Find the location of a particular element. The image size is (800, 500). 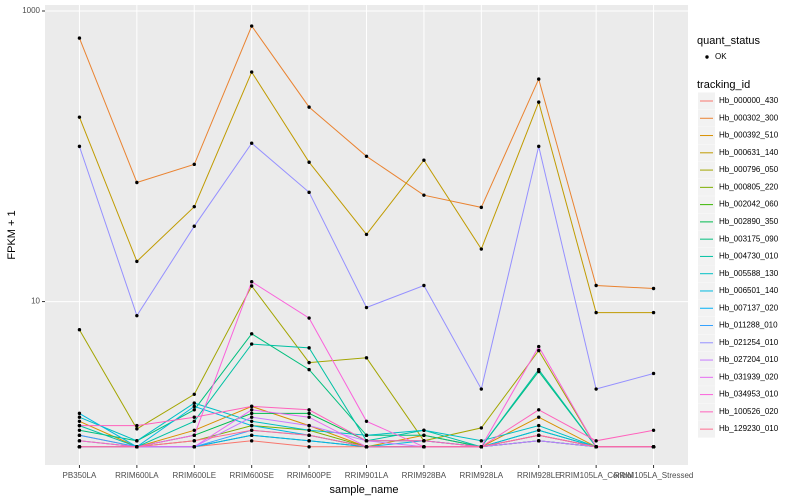

y-tick-label: 10 is located at coordinates (35, 301).